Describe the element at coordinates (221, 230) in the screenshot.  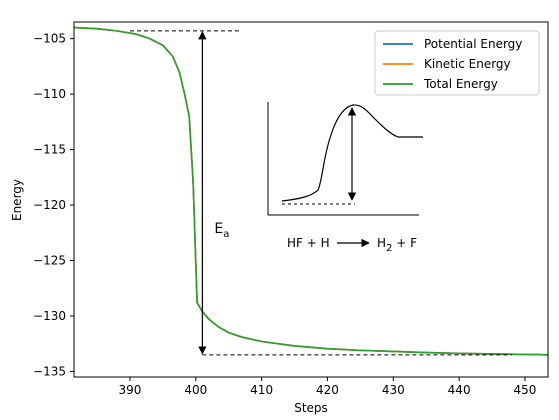
I see `activation-energy-label: Ea` at that location.